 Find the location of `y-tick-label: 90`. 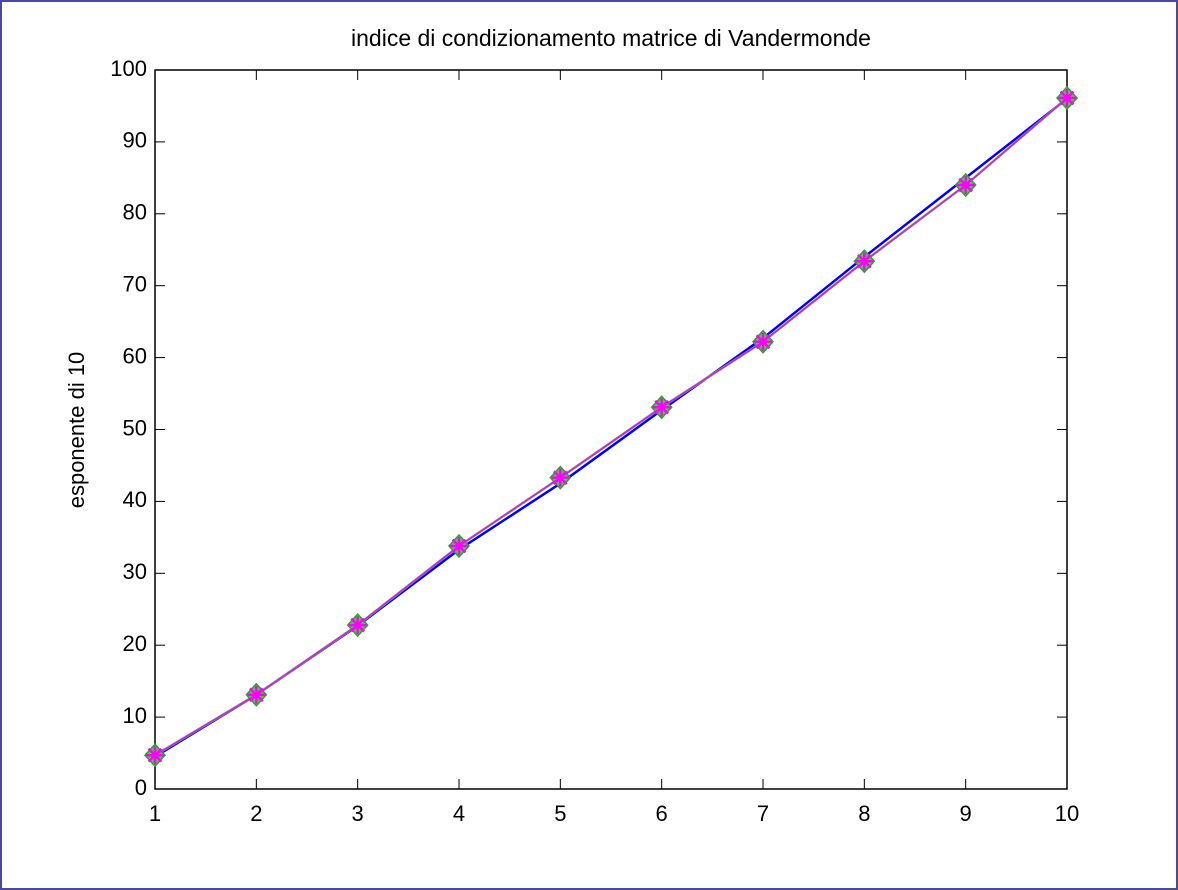

y-tick-label: 90 is located at coordinates (135, 140).